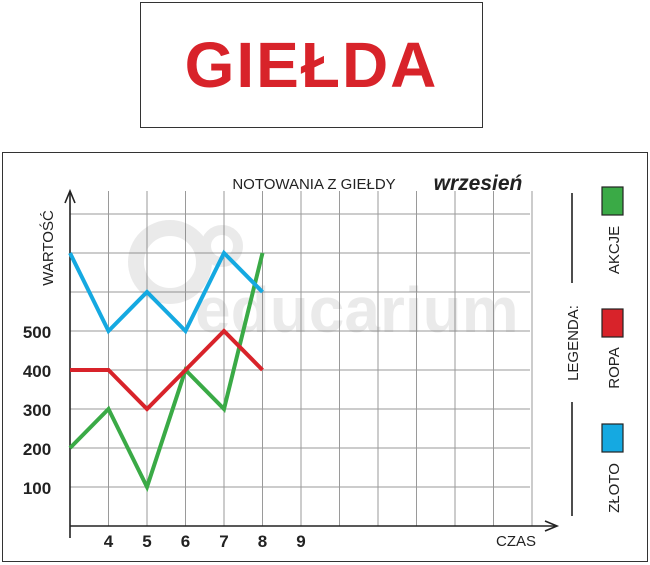 The width and height of the screenshot is (650, 565). What do you see at coordinates (109, 541) in the screenshot?
I see `x-tick-label: 4` at bounding box center [109, 541].